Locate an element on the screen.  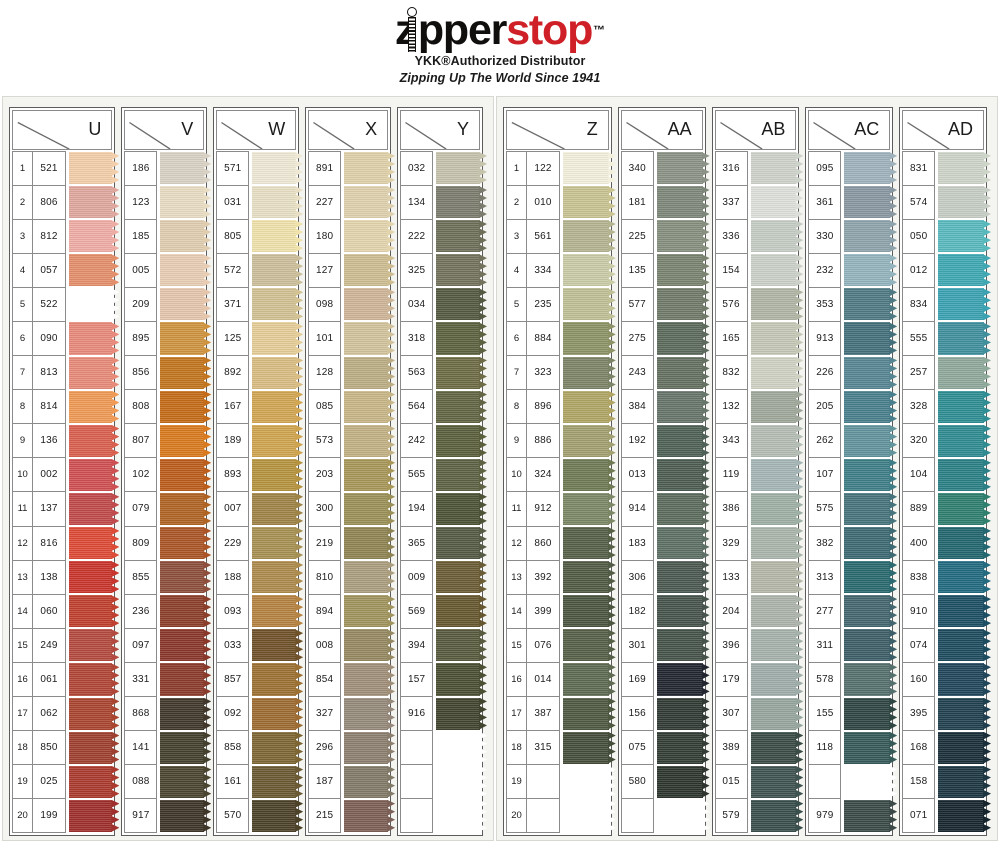
table-row: 807 is located at coordinates (141, 441).